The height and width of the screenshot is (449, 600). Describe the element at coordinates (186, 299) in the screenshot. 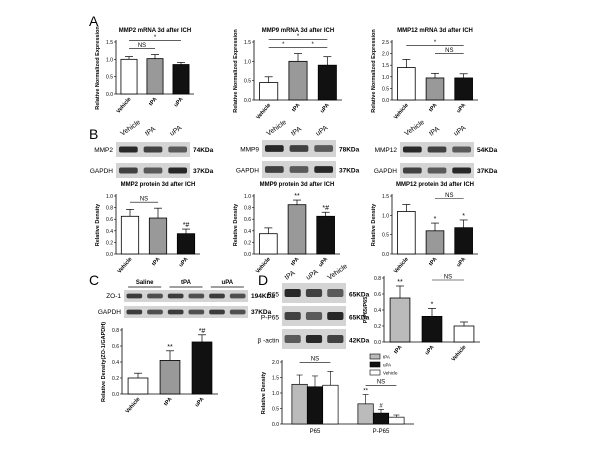

I see `blot-c-zo1: Saline tPA uPA ZO-1 194KDa GAPDH 37KDa` at that location.